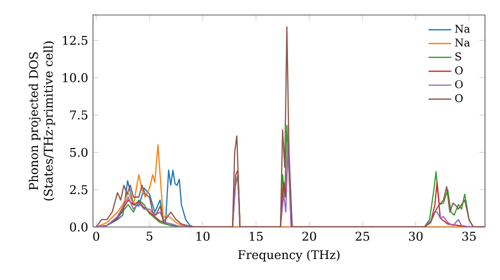 The image size is (500, 280). What do you see at coordinates (79, 227) in the screenshot?
I see `y-tick-label: 0.0` at bounding box center [79, 227].